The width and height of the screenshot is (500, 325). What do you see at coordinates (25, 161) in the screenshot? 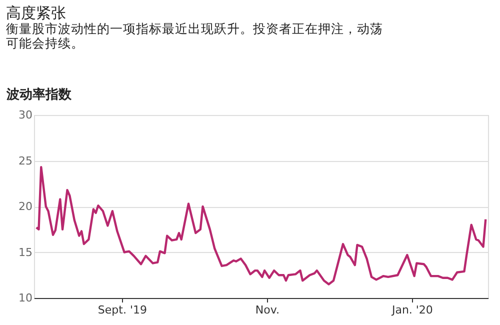
I see `y-tick-label: 25` at bounding box center [25, 161].